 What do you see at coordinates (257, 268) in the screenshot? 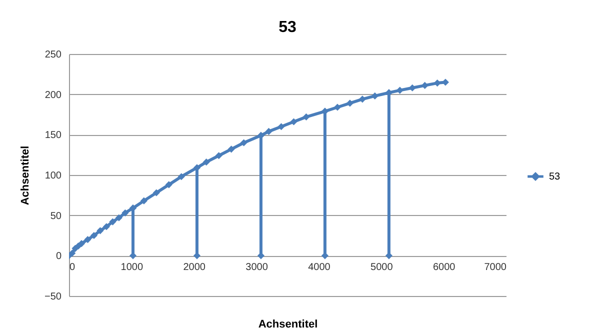
I see `x-tick-label: 3000` at bounding box center [257, 268].